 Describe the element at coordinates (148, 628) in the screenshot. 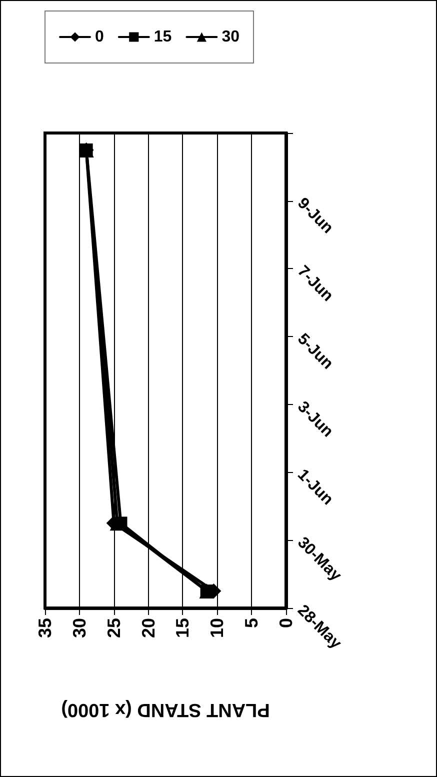

I see `x-tick-label: 20` at that location.